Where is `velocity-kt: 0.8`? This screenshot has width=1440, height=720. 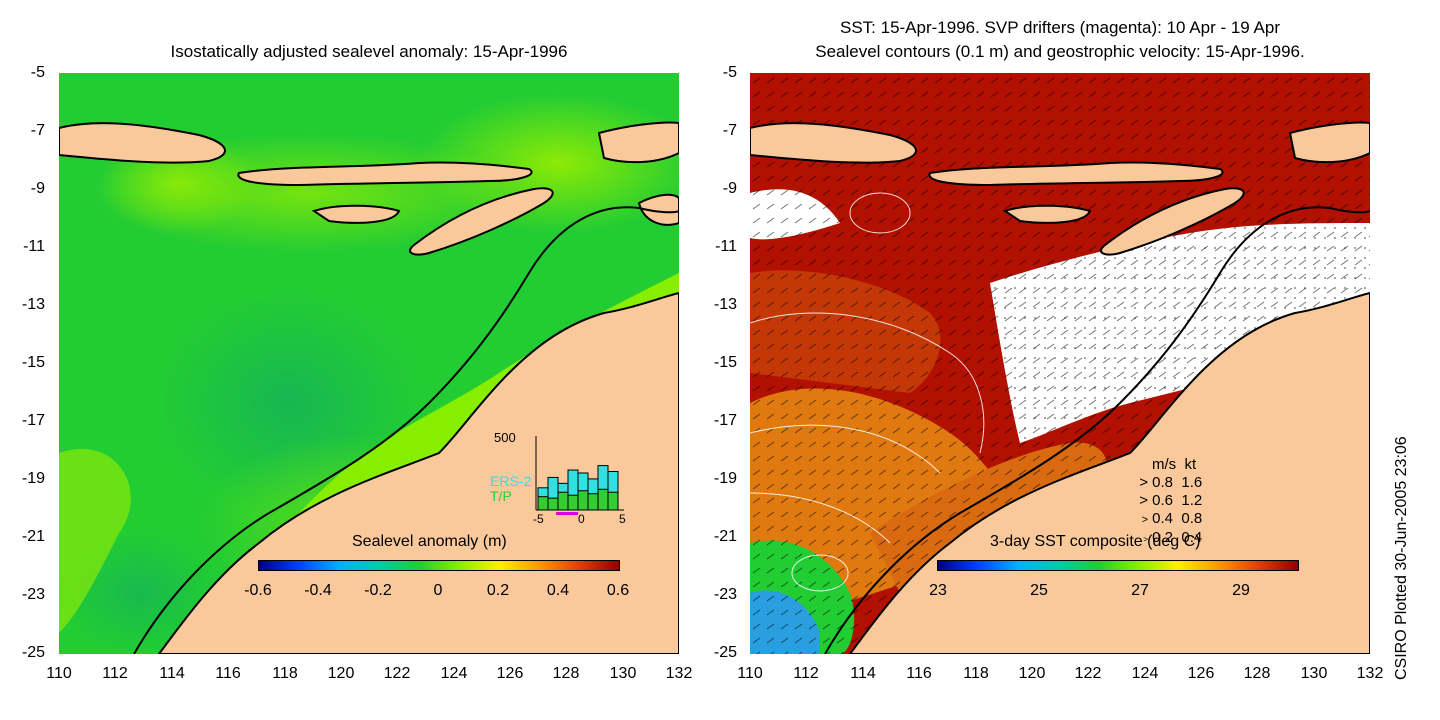
velocity-kt: 0.8 is located at coordinates (1192, 518).